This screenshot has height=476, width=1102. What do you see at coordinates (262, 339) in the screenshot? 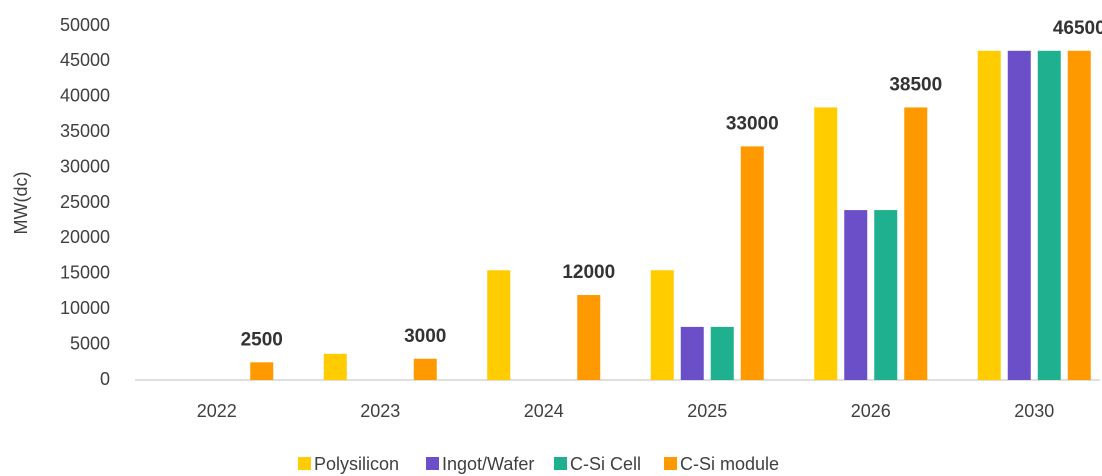
I see `value-label: 2500` at bounding box center [262, 339].